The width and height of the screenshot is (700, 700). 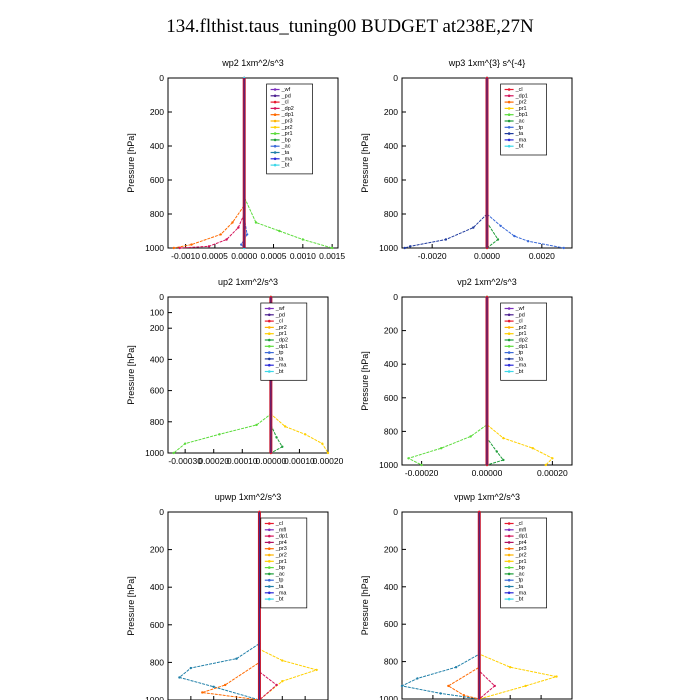 I want to click on x-tick-label: 0.0005, so click(x=274, y=256).